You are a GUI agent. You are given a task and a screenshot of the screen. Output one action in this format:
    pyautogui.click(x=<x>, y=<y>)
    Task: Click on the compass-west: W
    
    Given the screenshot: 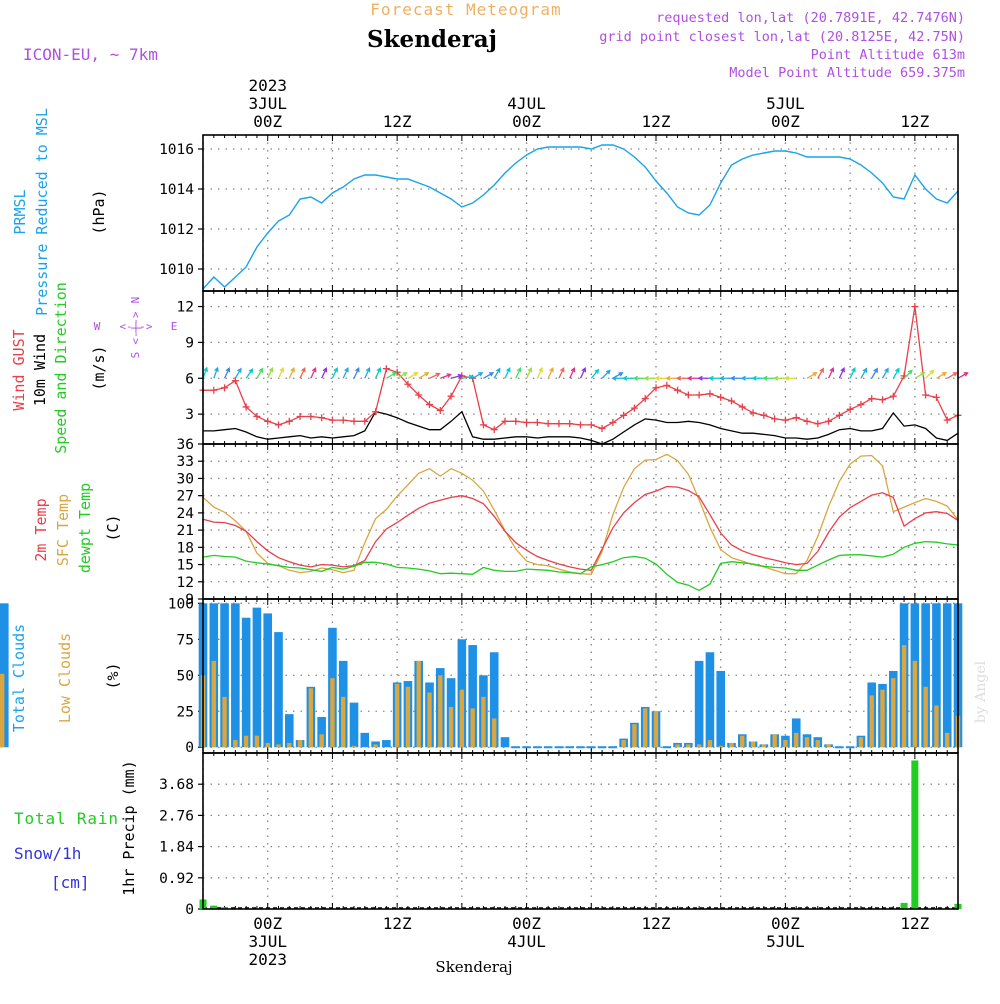 What is the action you would take?
    pyautogui.click(x=97, y=326)
    